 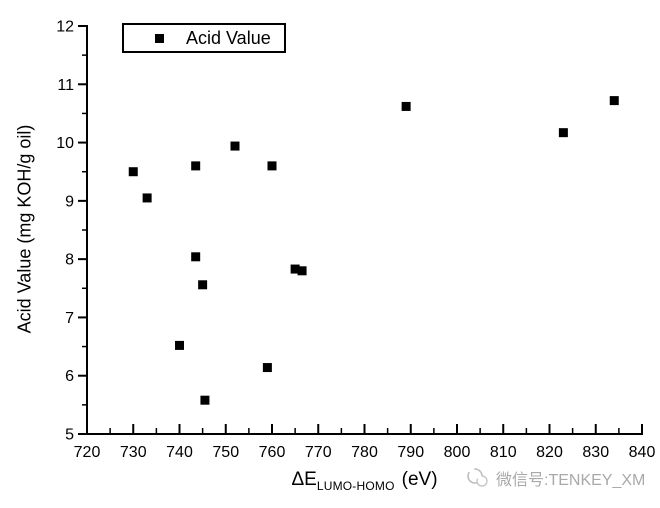 I want to click on x-tick-label: 760, so click(x=272, y=452).